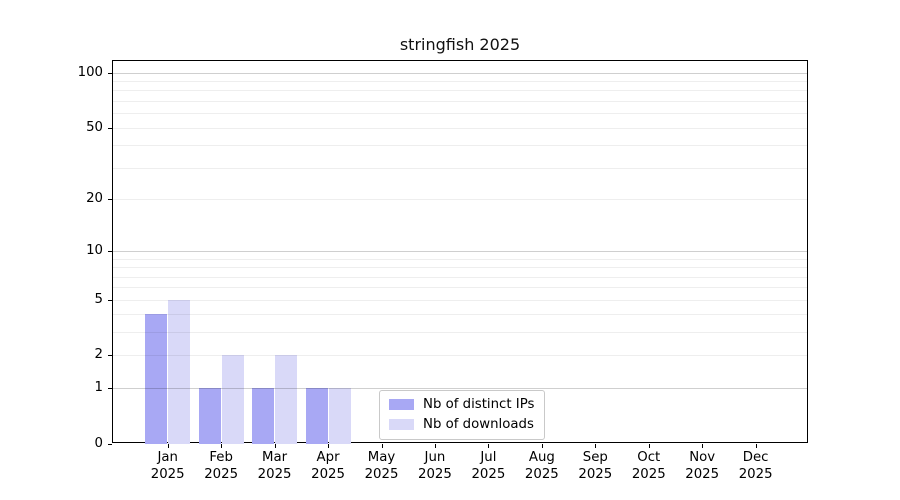  What do you see at coordinates (94, 198) in the screenshot?
I see `y-tick-label: 20` at bounding box center [94, 198].